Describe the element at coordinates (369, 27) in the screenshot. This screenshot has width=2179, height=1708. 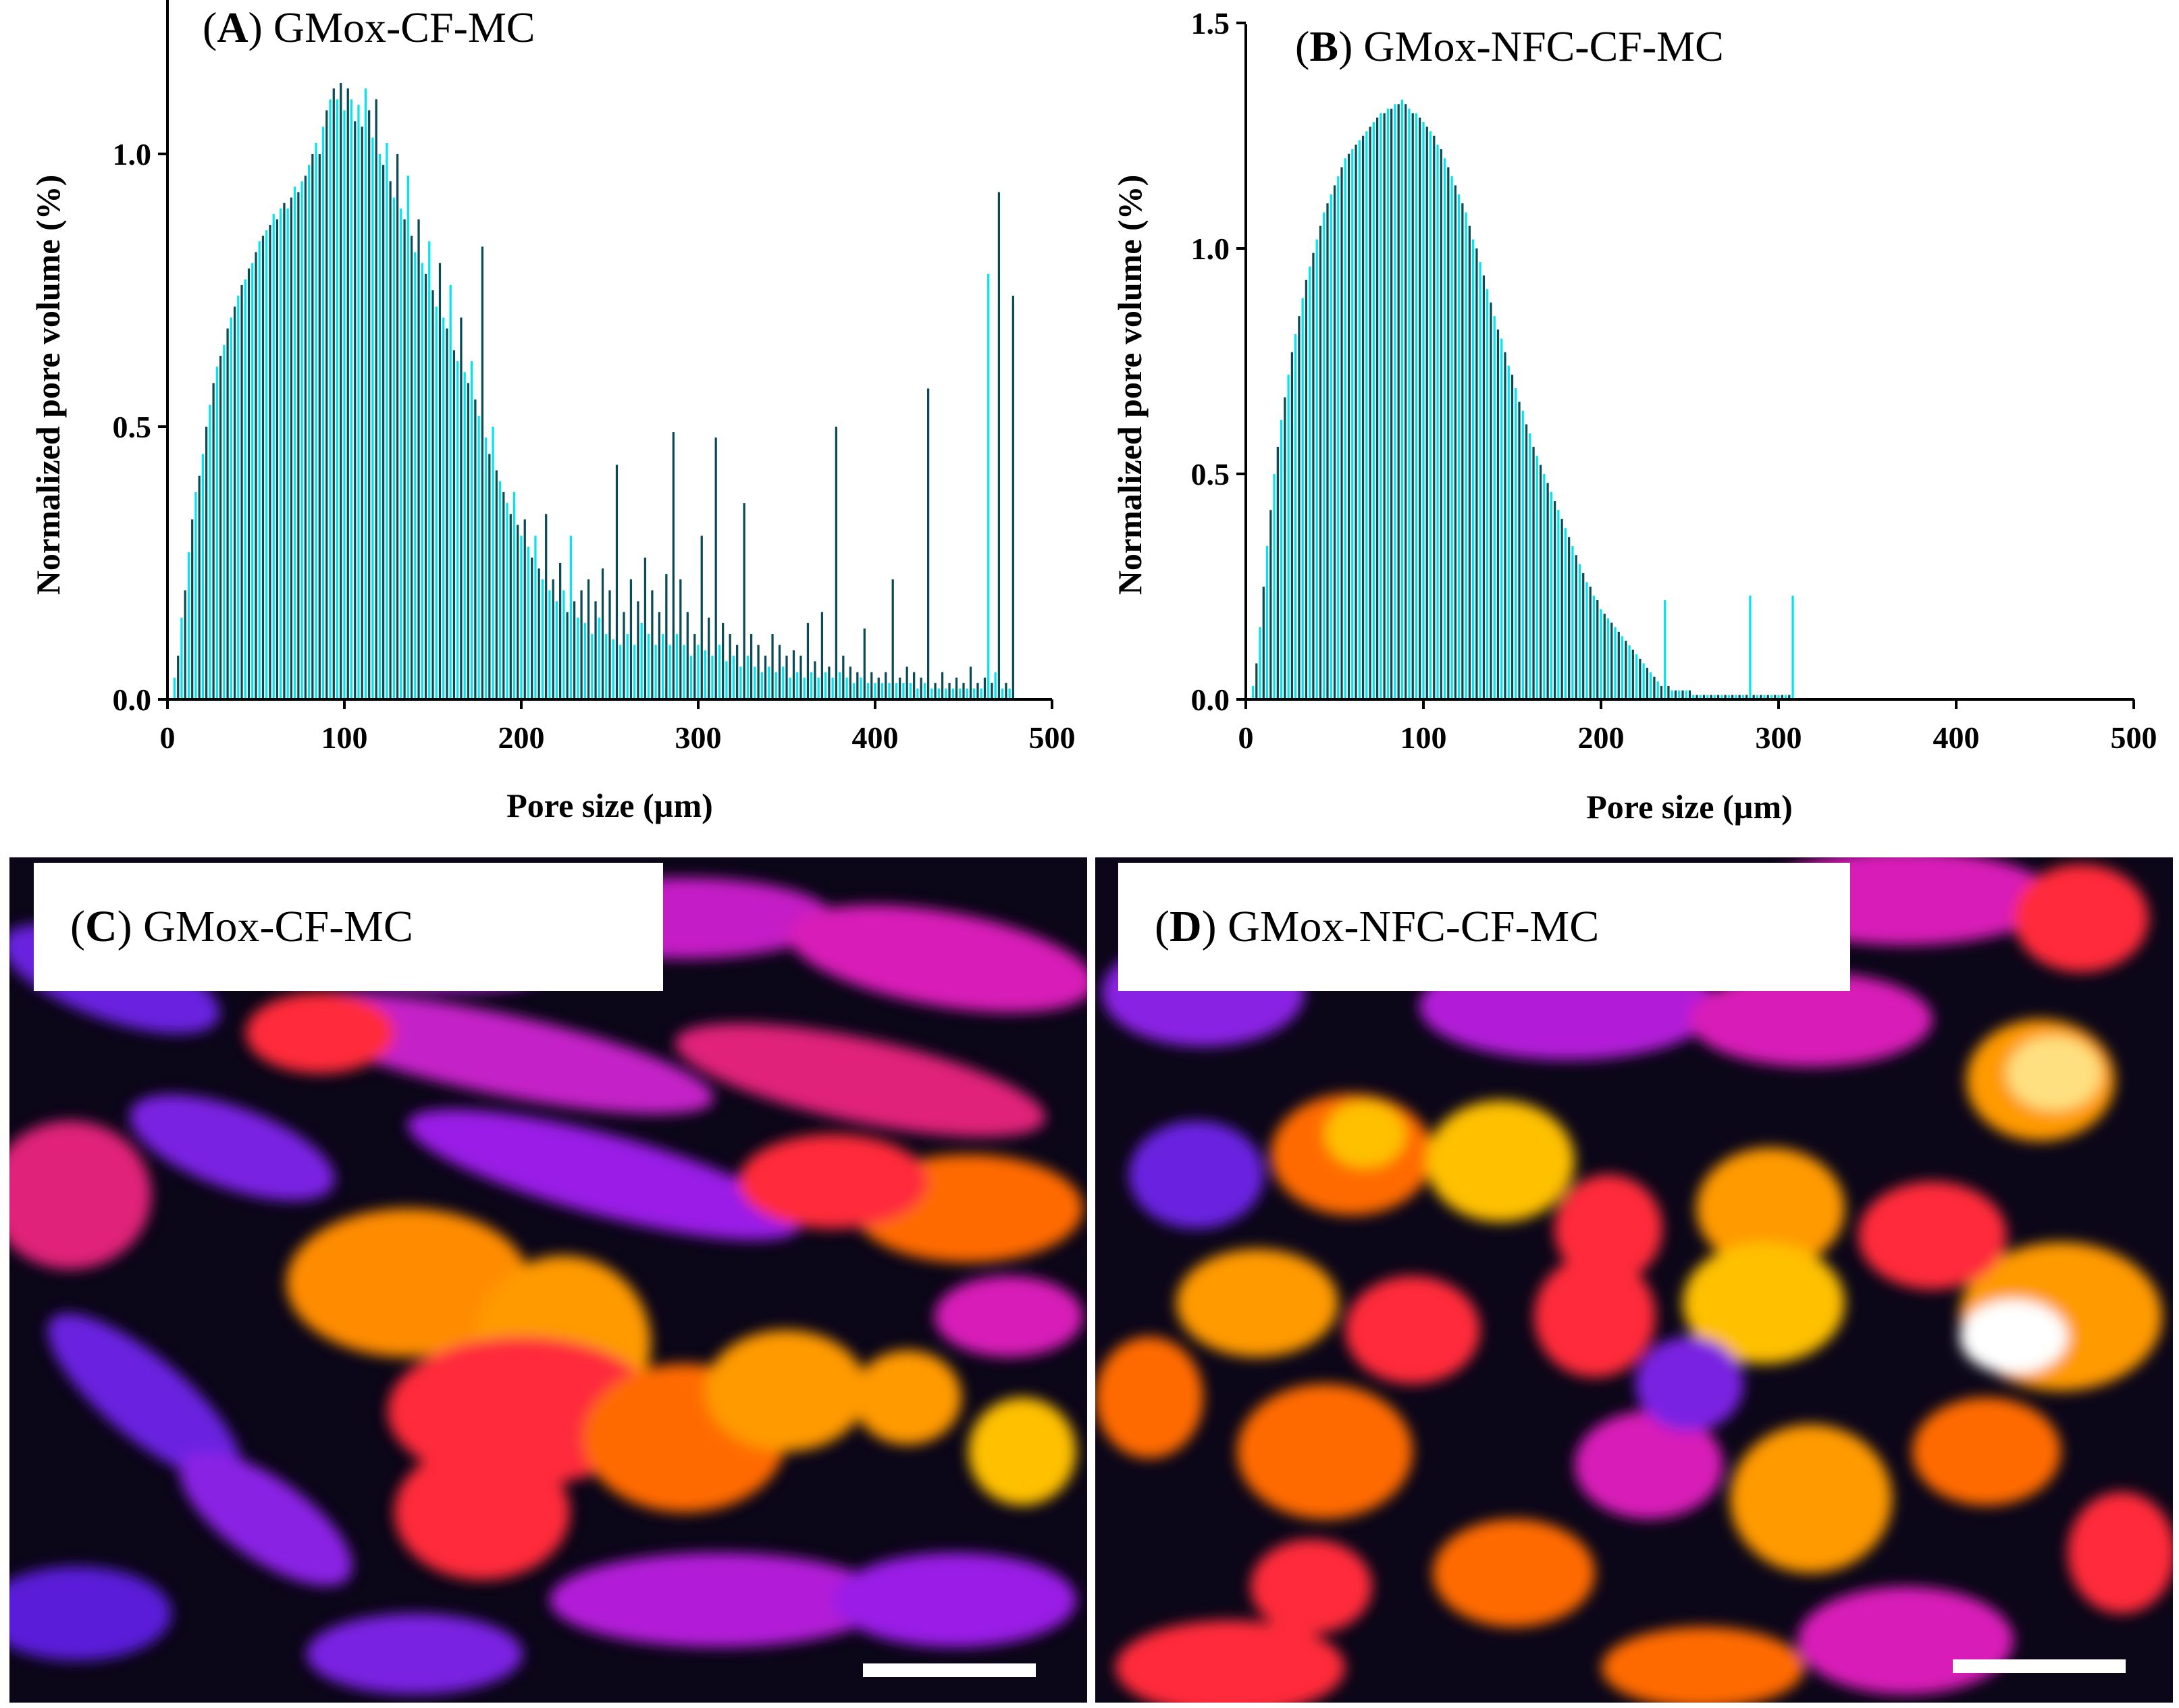
I see `chart-a-title: (A) GMox-CF-MC` at that location.